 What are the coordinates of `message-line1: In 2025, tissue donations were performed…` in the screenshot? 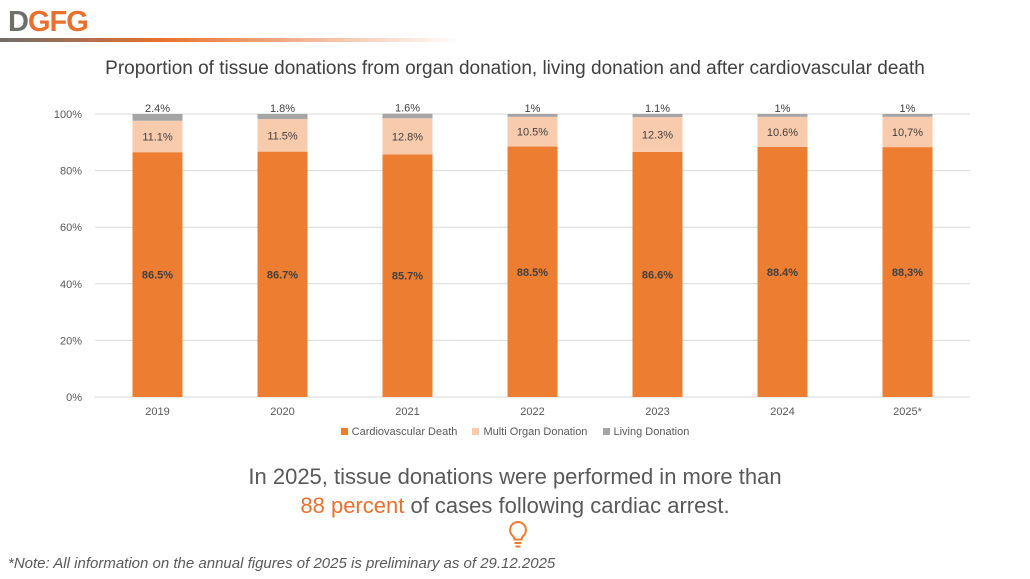 It's located at (515, 476).